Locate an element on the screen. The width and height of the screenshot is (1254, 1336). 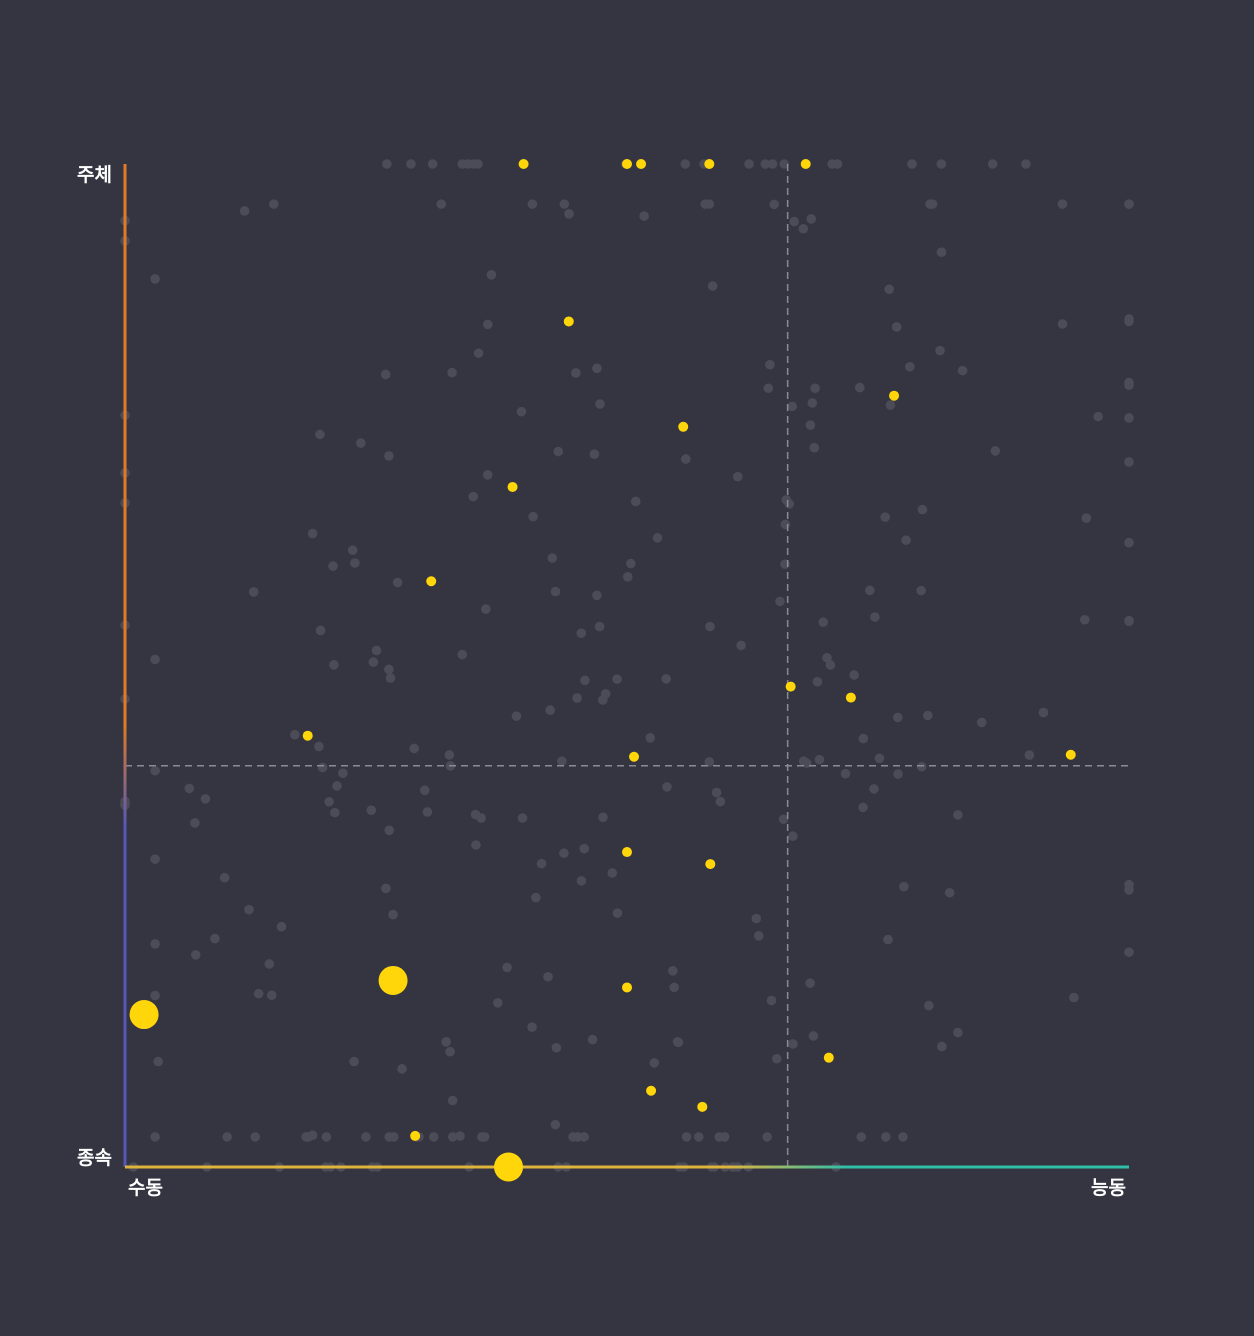
y-axis-min-label: 종속 is located at coordinates (94, 1158).